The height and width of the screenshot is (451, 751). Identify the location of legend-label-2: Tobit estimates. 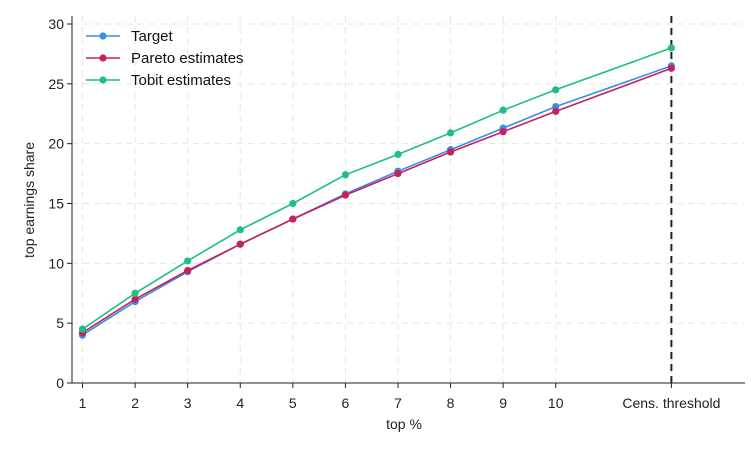
(181, 80).